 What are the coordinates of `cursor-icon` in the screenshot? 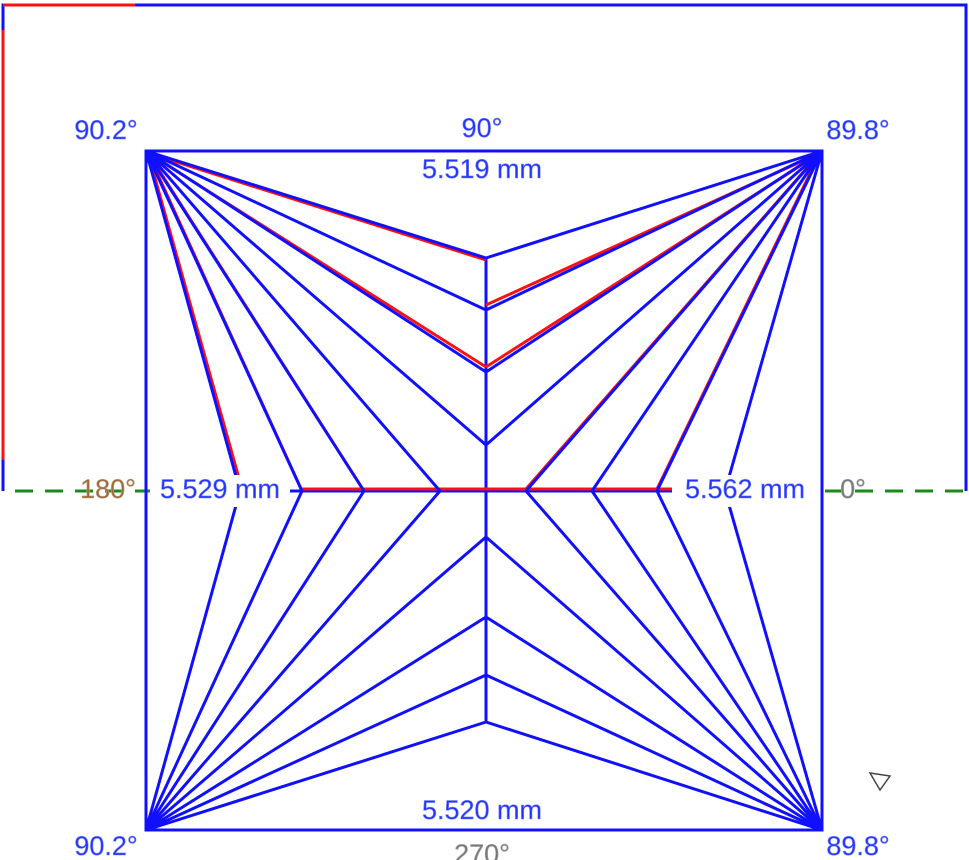 It's located at (880, 782).